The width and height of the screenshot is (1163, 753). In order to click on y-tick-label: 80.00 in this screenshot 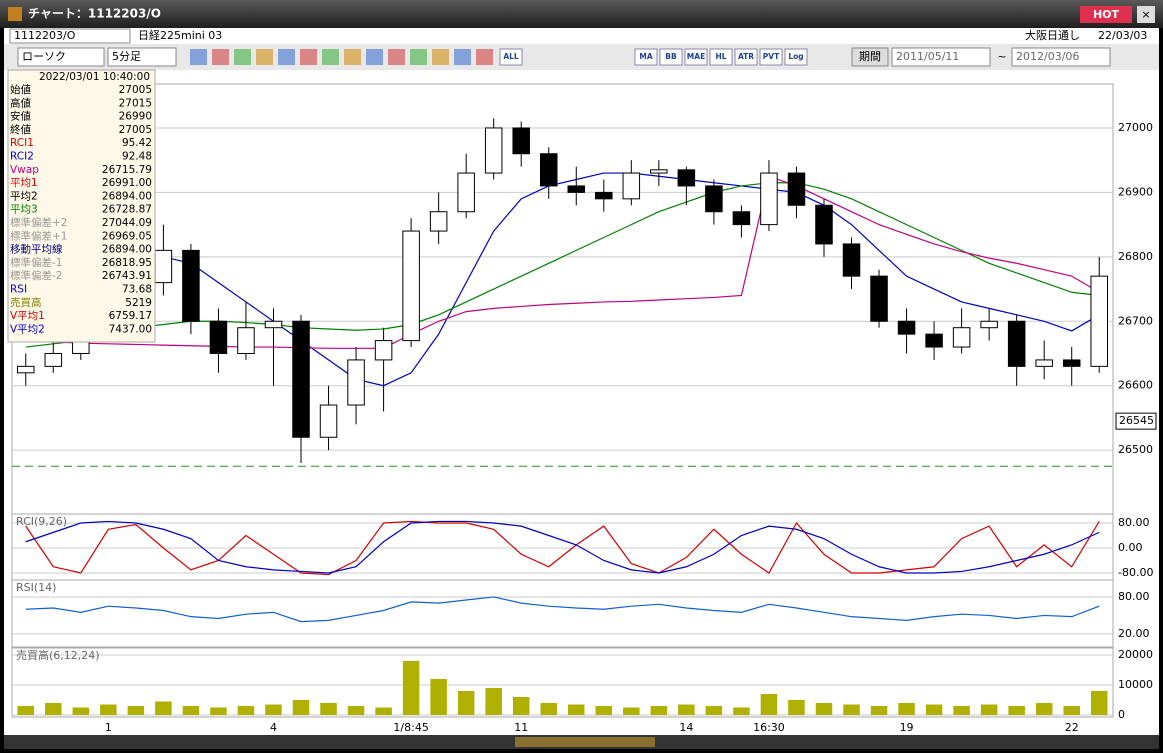, I will do `click(1134, 596)`.